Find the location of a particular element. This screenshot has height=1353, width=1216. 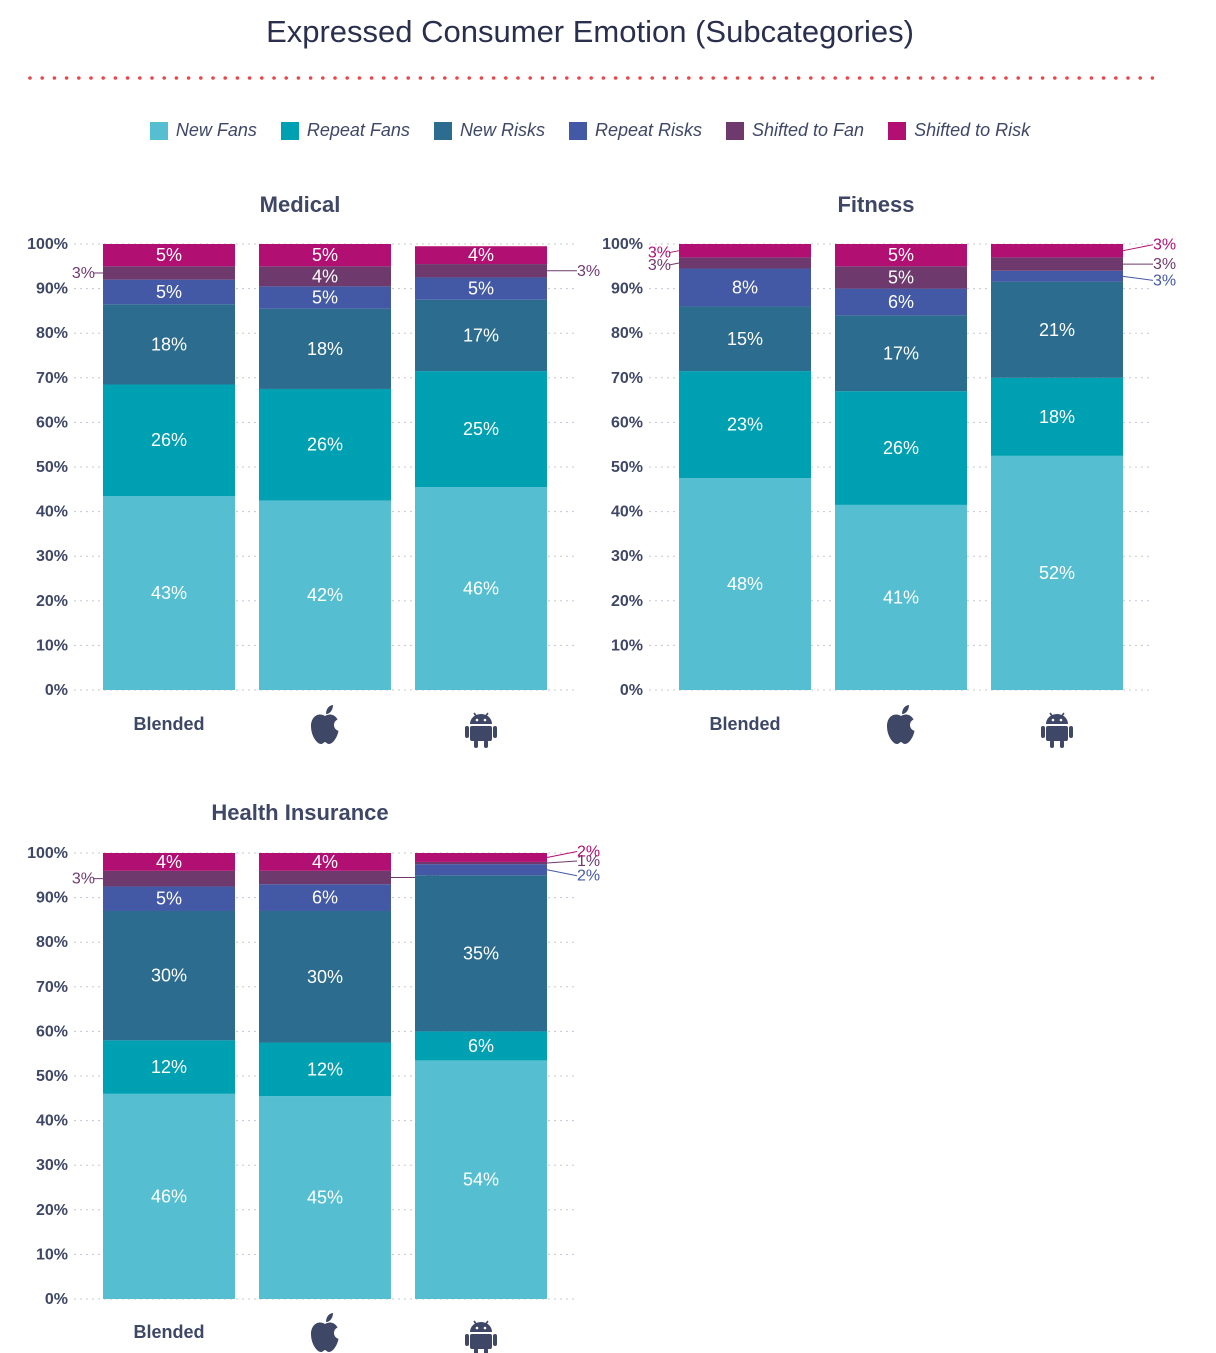

legend-item-shifted-to-risk: Shifted to Risk is located at coordinates (959, 130).